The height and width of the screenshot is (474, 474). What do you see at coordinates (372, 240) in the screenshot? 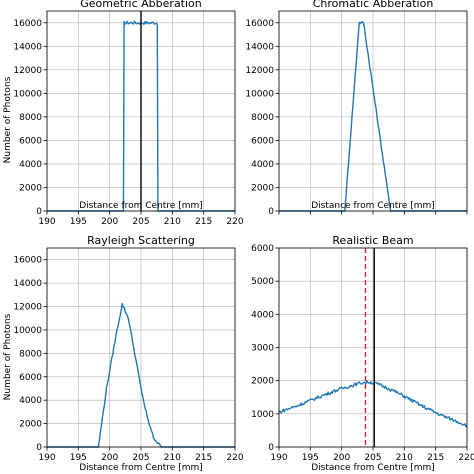
I see `panel-title: Realistic Beam` at bounding box center [372, 240].